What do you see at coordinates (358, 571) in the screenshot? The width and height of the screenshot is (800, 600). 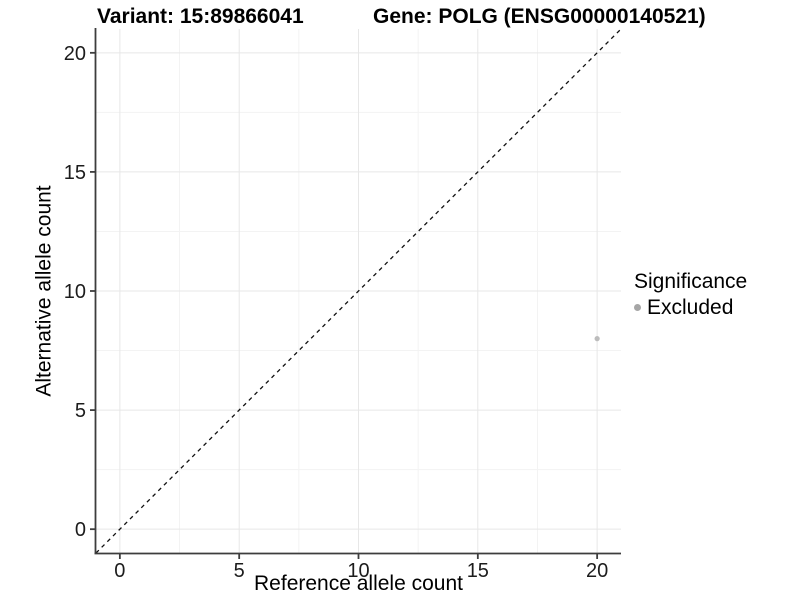 I see `x-tick-label: 10` at bounding box center [358, 571].